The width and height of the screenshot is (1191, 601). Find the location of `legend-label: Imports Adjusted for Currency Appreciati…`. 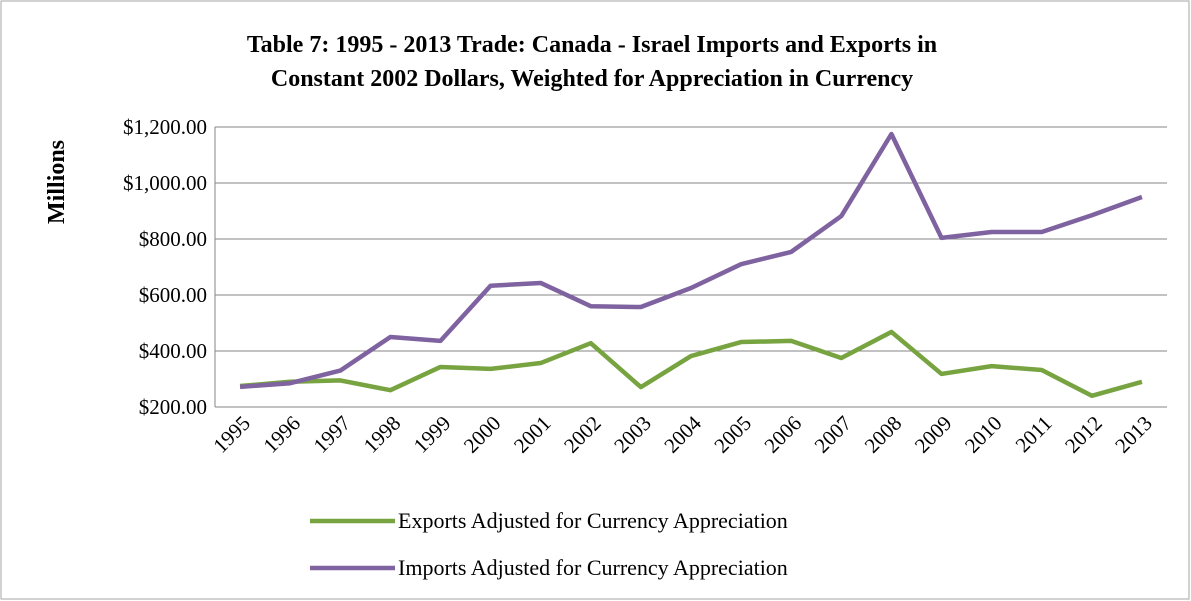

legend-label: Imports Adjusted for Currency Appreciati… is located at coordinates (593, 567).